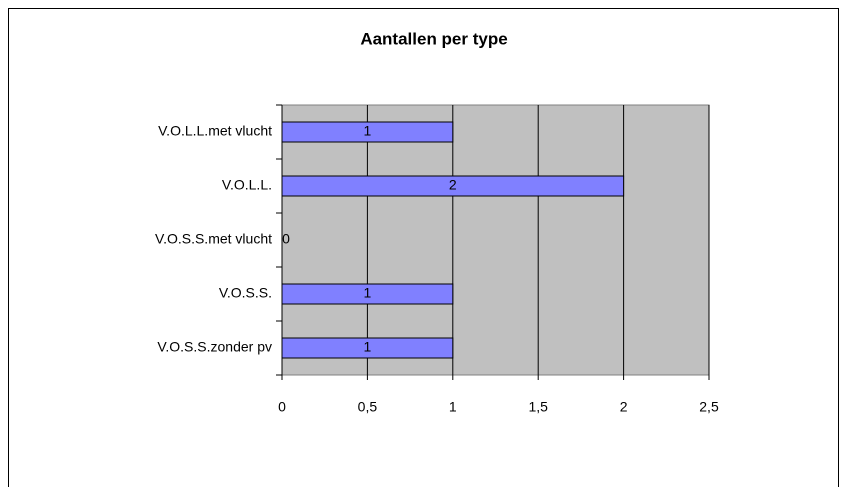 Image resolution: width=845 pixels, height=487 pixels. What do you see at coordinates (213, 239) in the screenshot?
I see `y-tick-label: V.O.S.S.met vlucht` at bounding box center [213, 239].